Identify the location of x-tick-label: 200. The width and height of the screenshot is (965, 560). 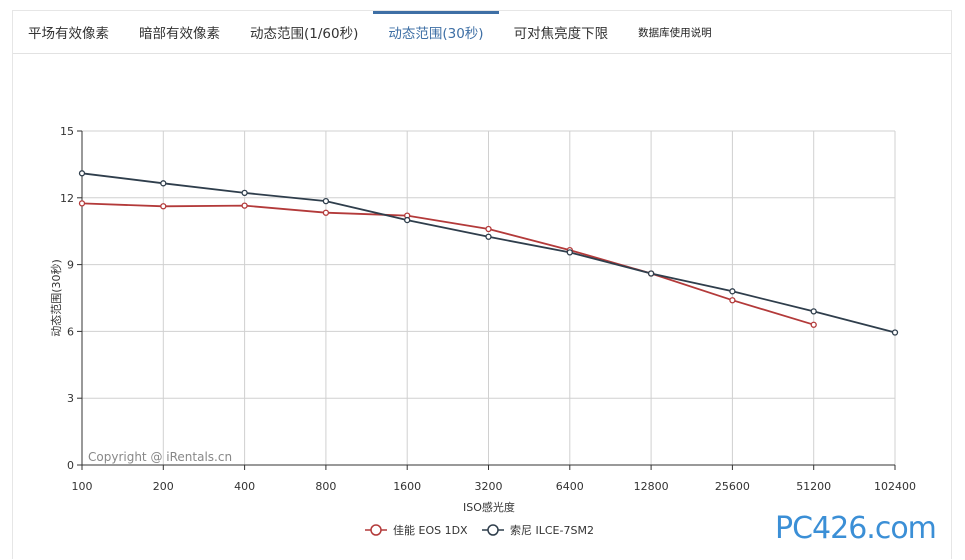
(163, 486).